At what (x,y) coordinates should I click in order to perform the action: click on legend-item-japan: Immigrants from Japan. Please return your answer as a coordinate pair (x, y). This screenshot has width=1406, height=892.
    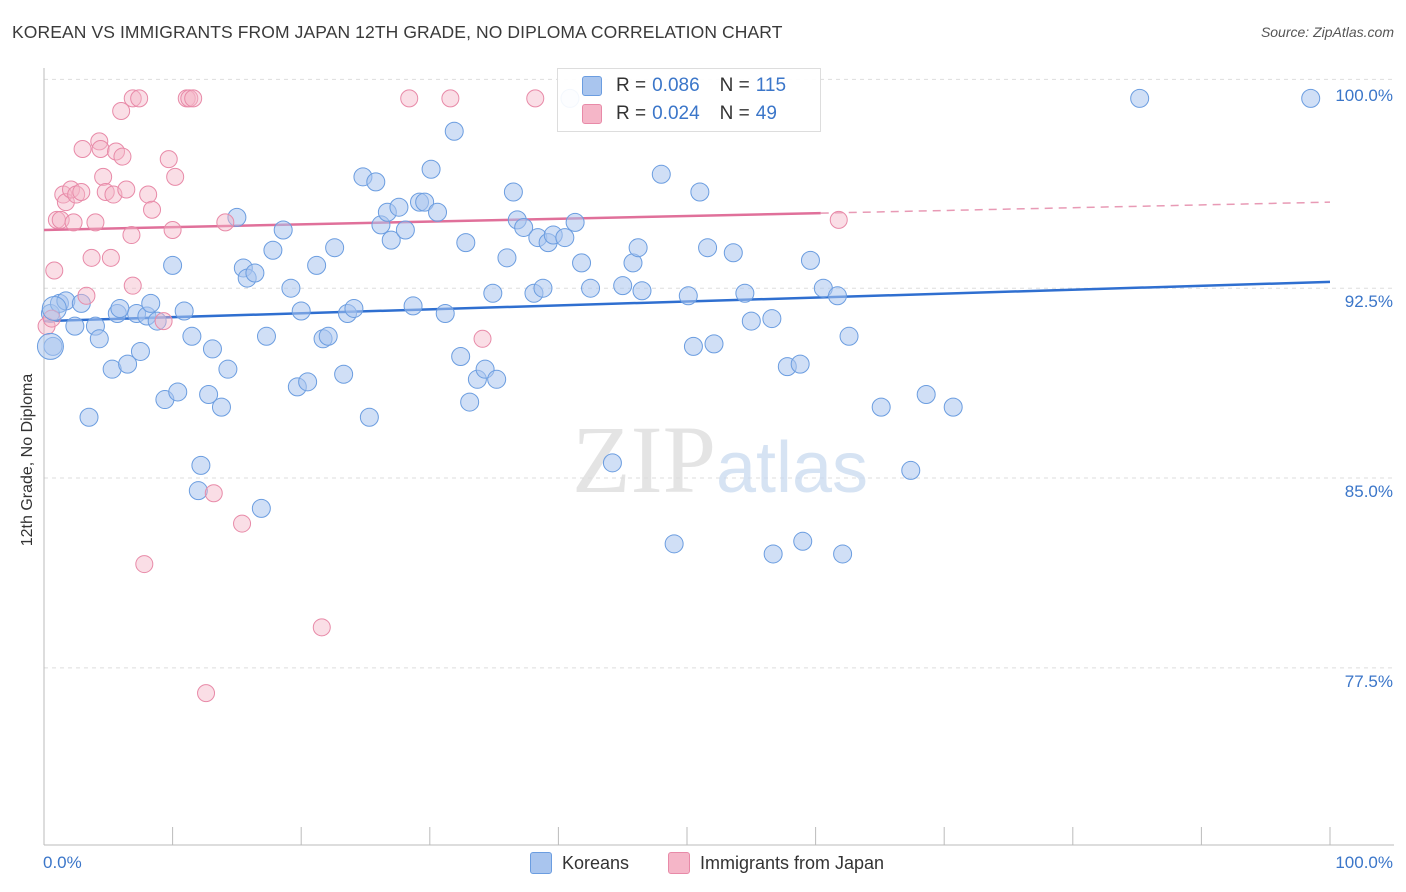
    Looking at the image, I should click on (776, 863).